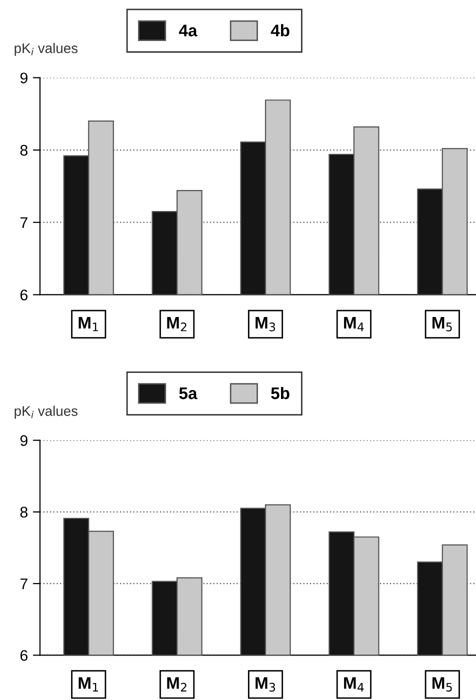  I want to click on legend-label: 4a, so click(188, 30).